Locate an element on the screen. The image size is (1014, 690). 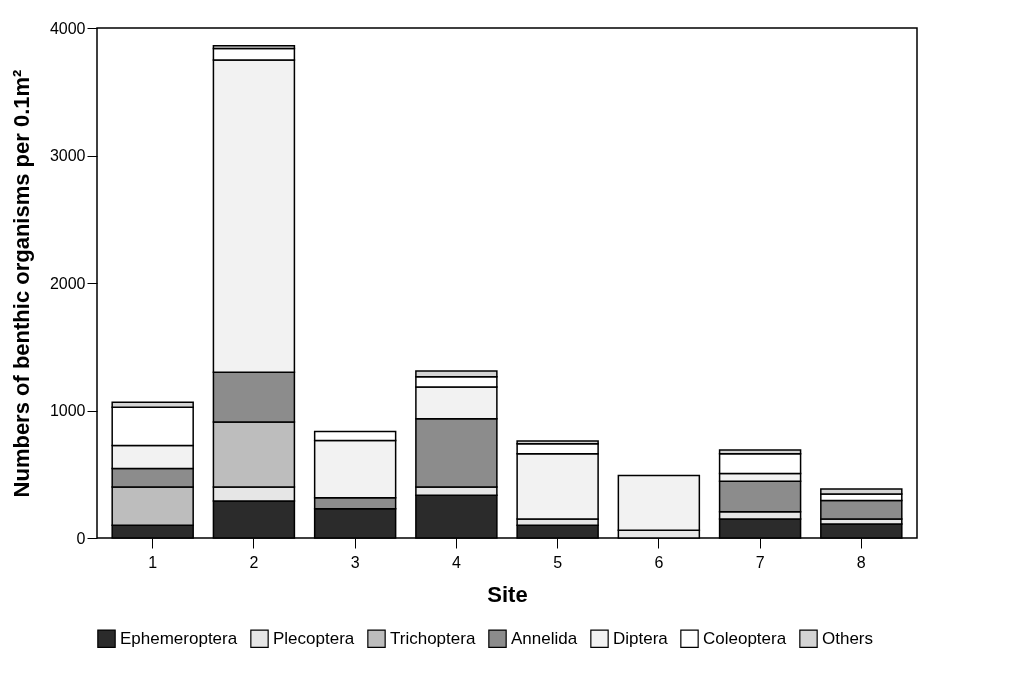
legend-label: Coleoptera is located at coordinates (745, 638).